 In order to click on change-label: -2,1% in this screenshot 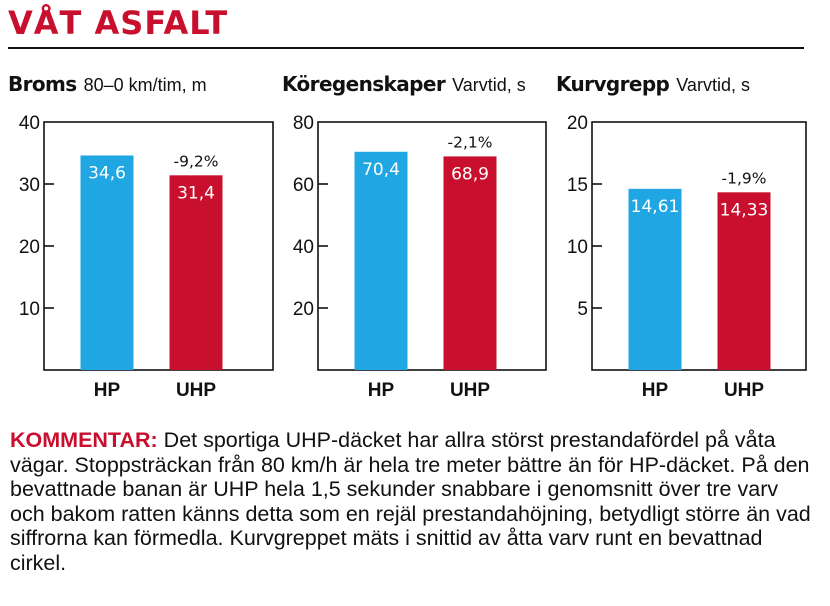, I will do `click(470, 142)`.